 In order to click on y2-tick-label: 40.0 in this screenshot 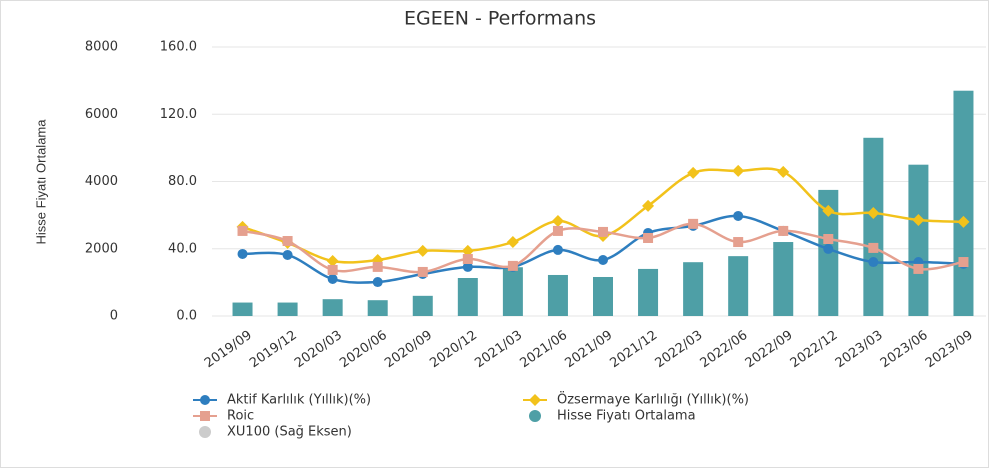, I will do `click(182, 248)`.